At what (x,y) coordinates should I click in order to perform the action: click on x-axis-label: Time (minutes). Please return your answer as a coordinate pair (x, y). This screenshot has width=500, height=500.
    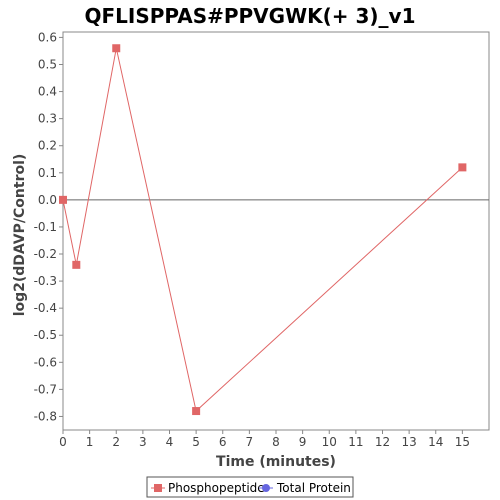
    Looking at the image, I should click on (276, 462).